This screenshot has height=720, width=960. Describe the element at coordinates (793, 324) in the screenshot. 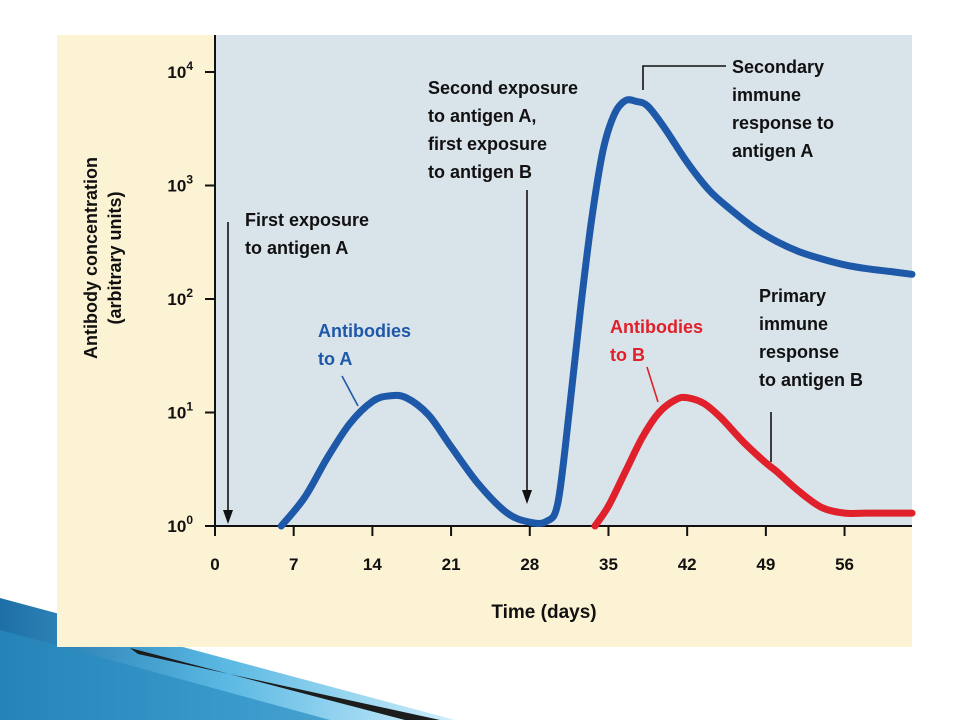

I see `primary-response-line2: immune` at that location.